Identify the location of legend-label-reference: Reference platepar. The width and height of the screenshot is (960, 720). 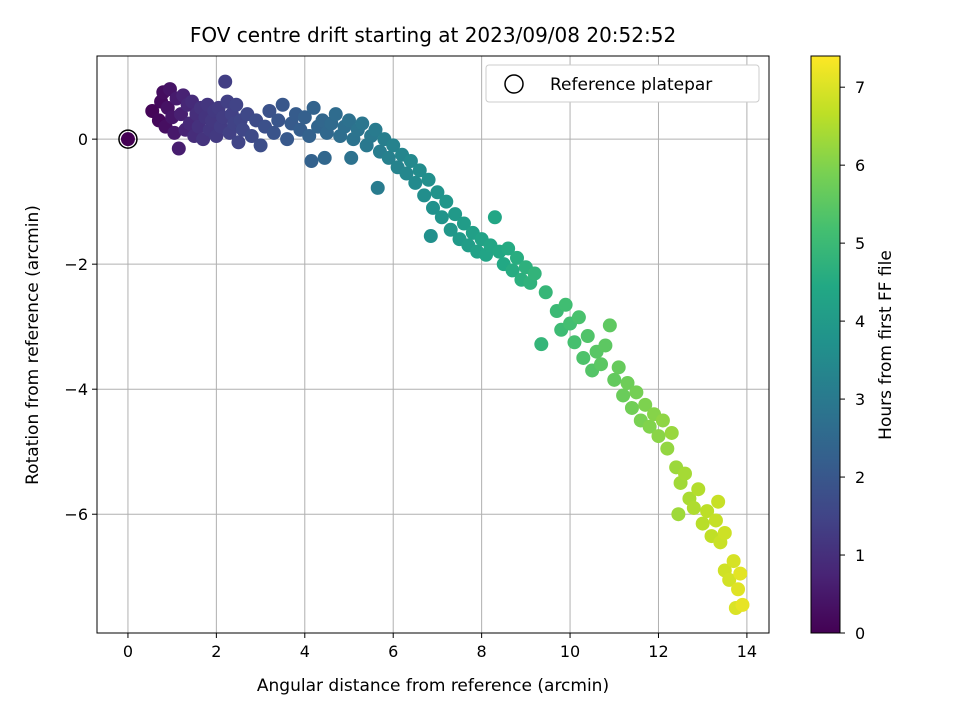
(631, 85).